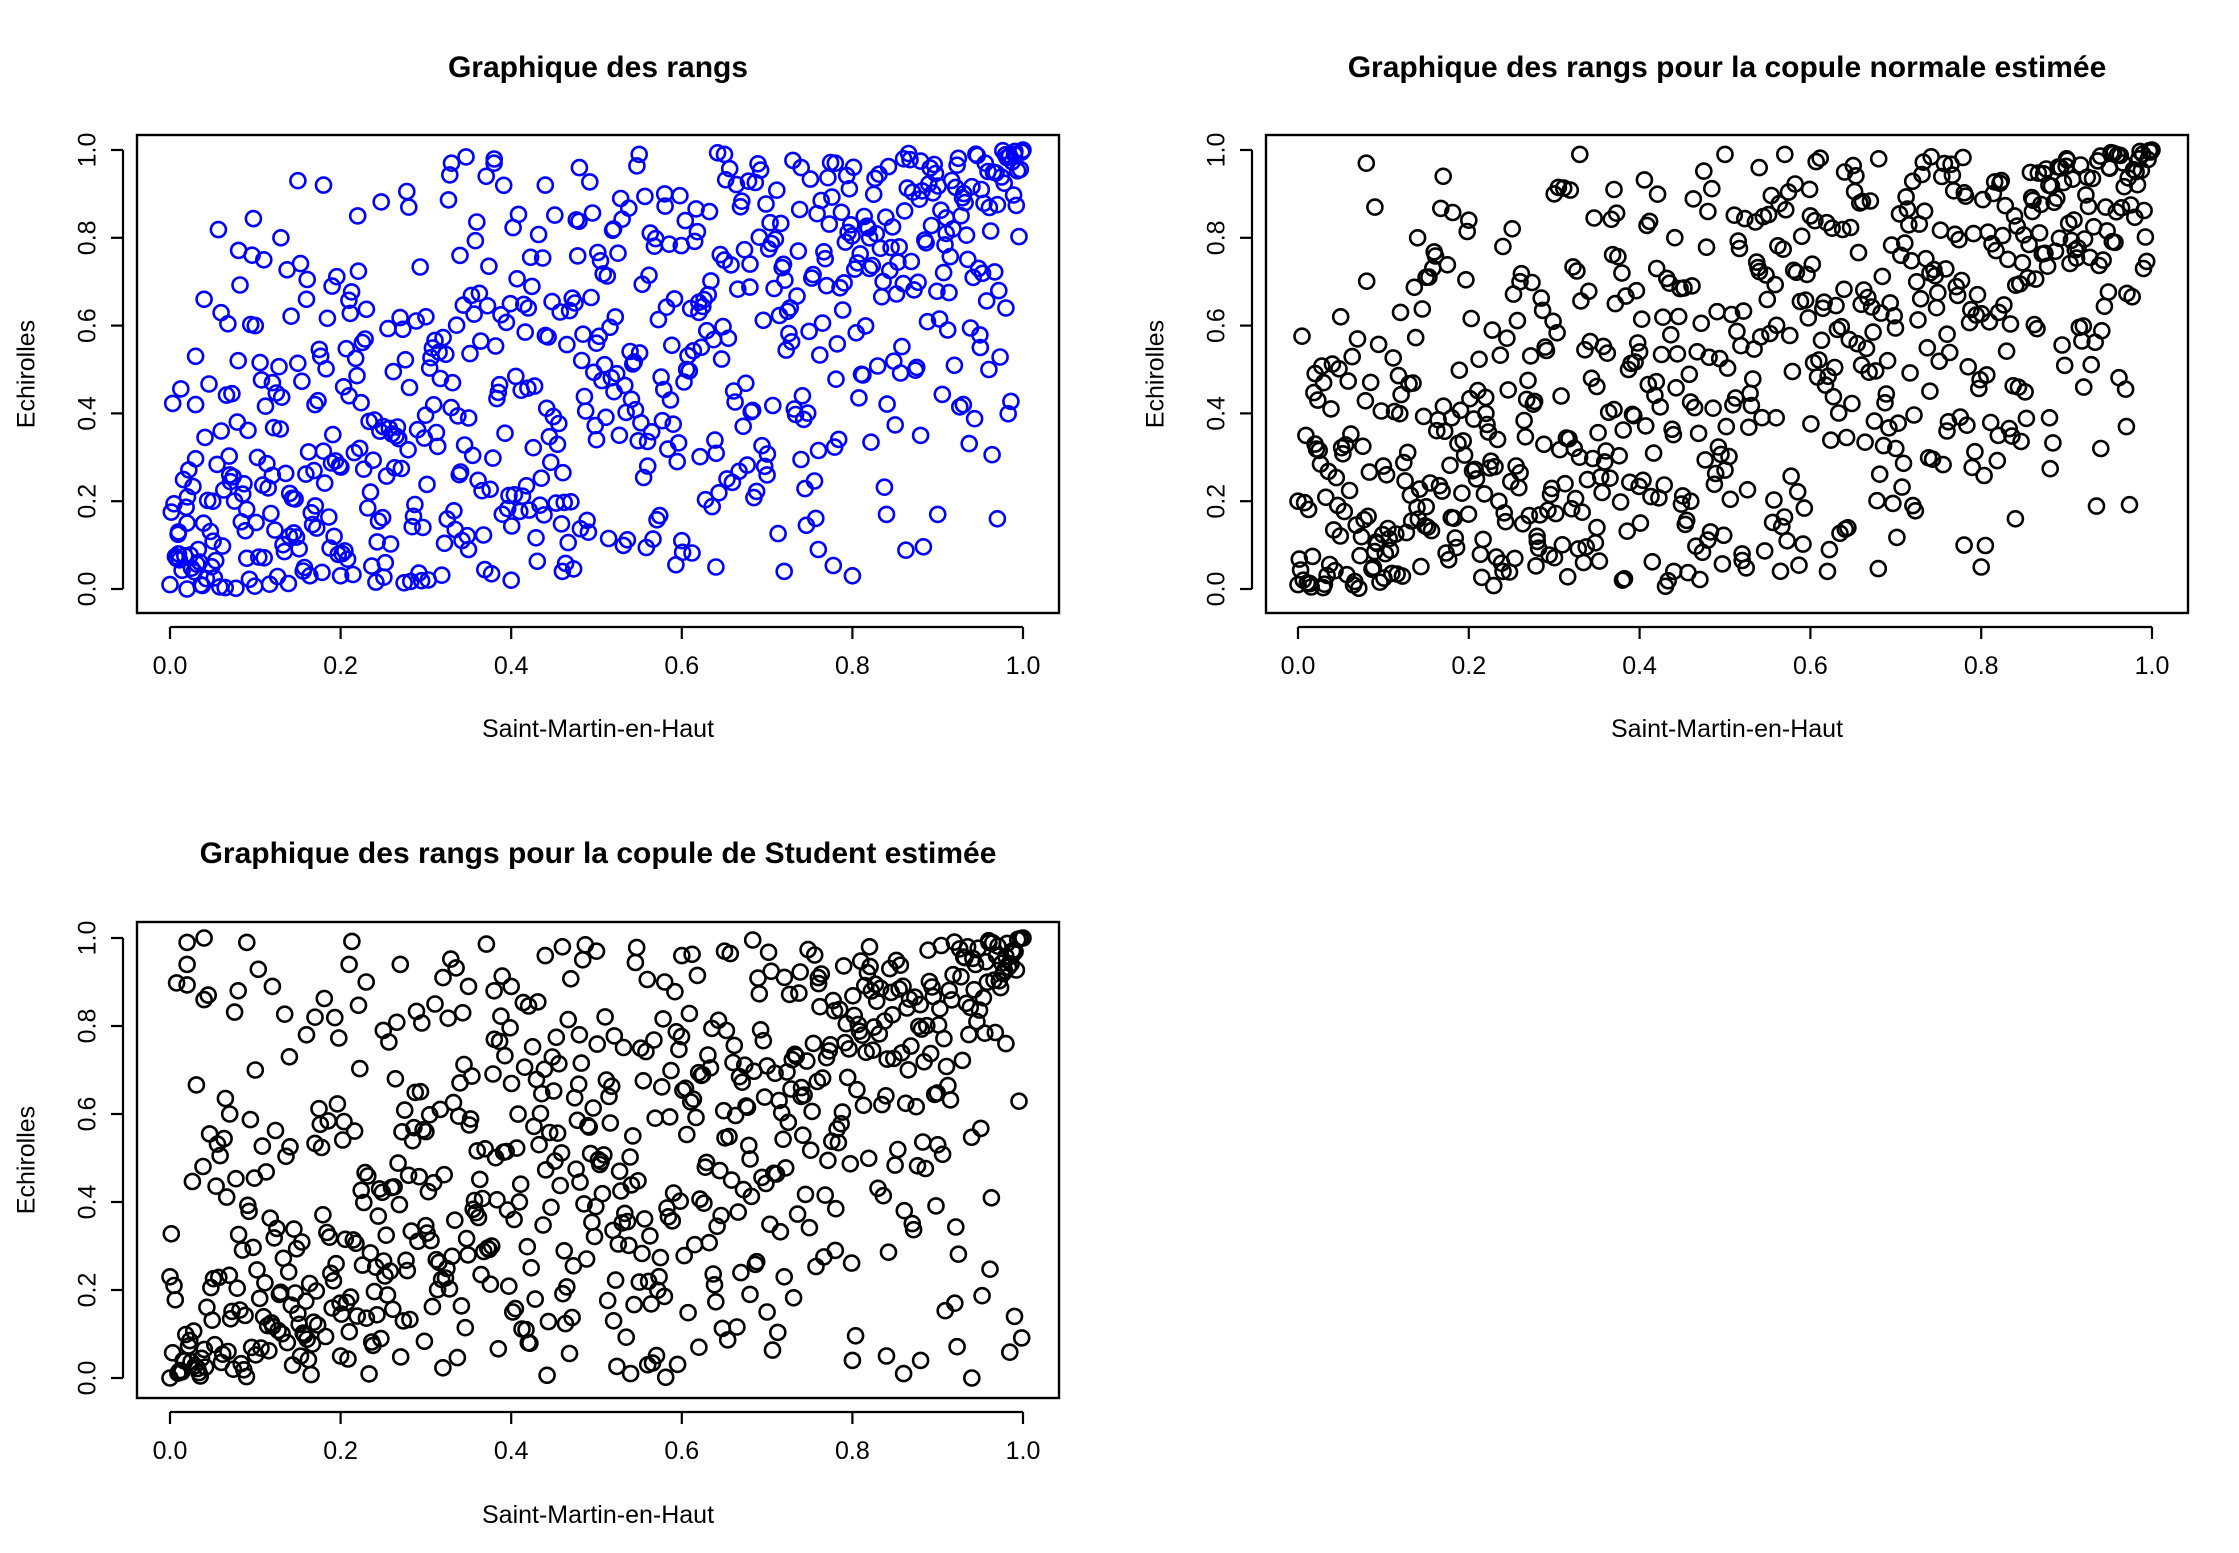 The image size is (2239, 1553). Describe the element at coordinates (27, 374) in the screenshot. I see `y-axis-label: Echirolles` at that location.